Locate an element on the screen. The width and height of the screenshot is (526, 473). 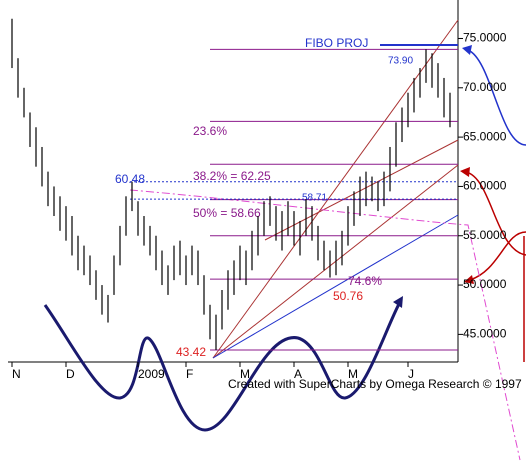
annotation: 43.42 is located at coordinates (191, 352).